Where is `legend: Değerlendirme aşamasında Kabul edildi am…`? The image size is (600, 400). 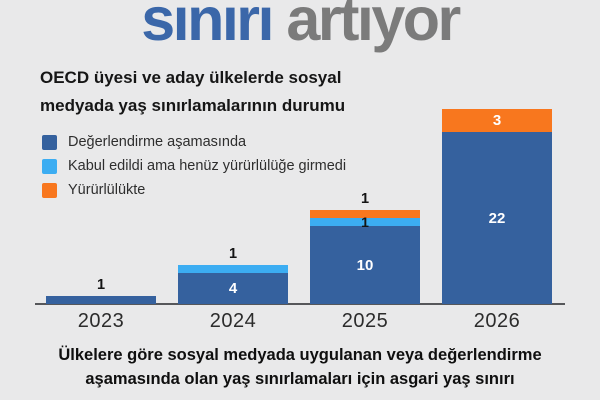
legend: Değerlendirme aşamasında Kabul edildi am… is located at coordinates (194, 170).